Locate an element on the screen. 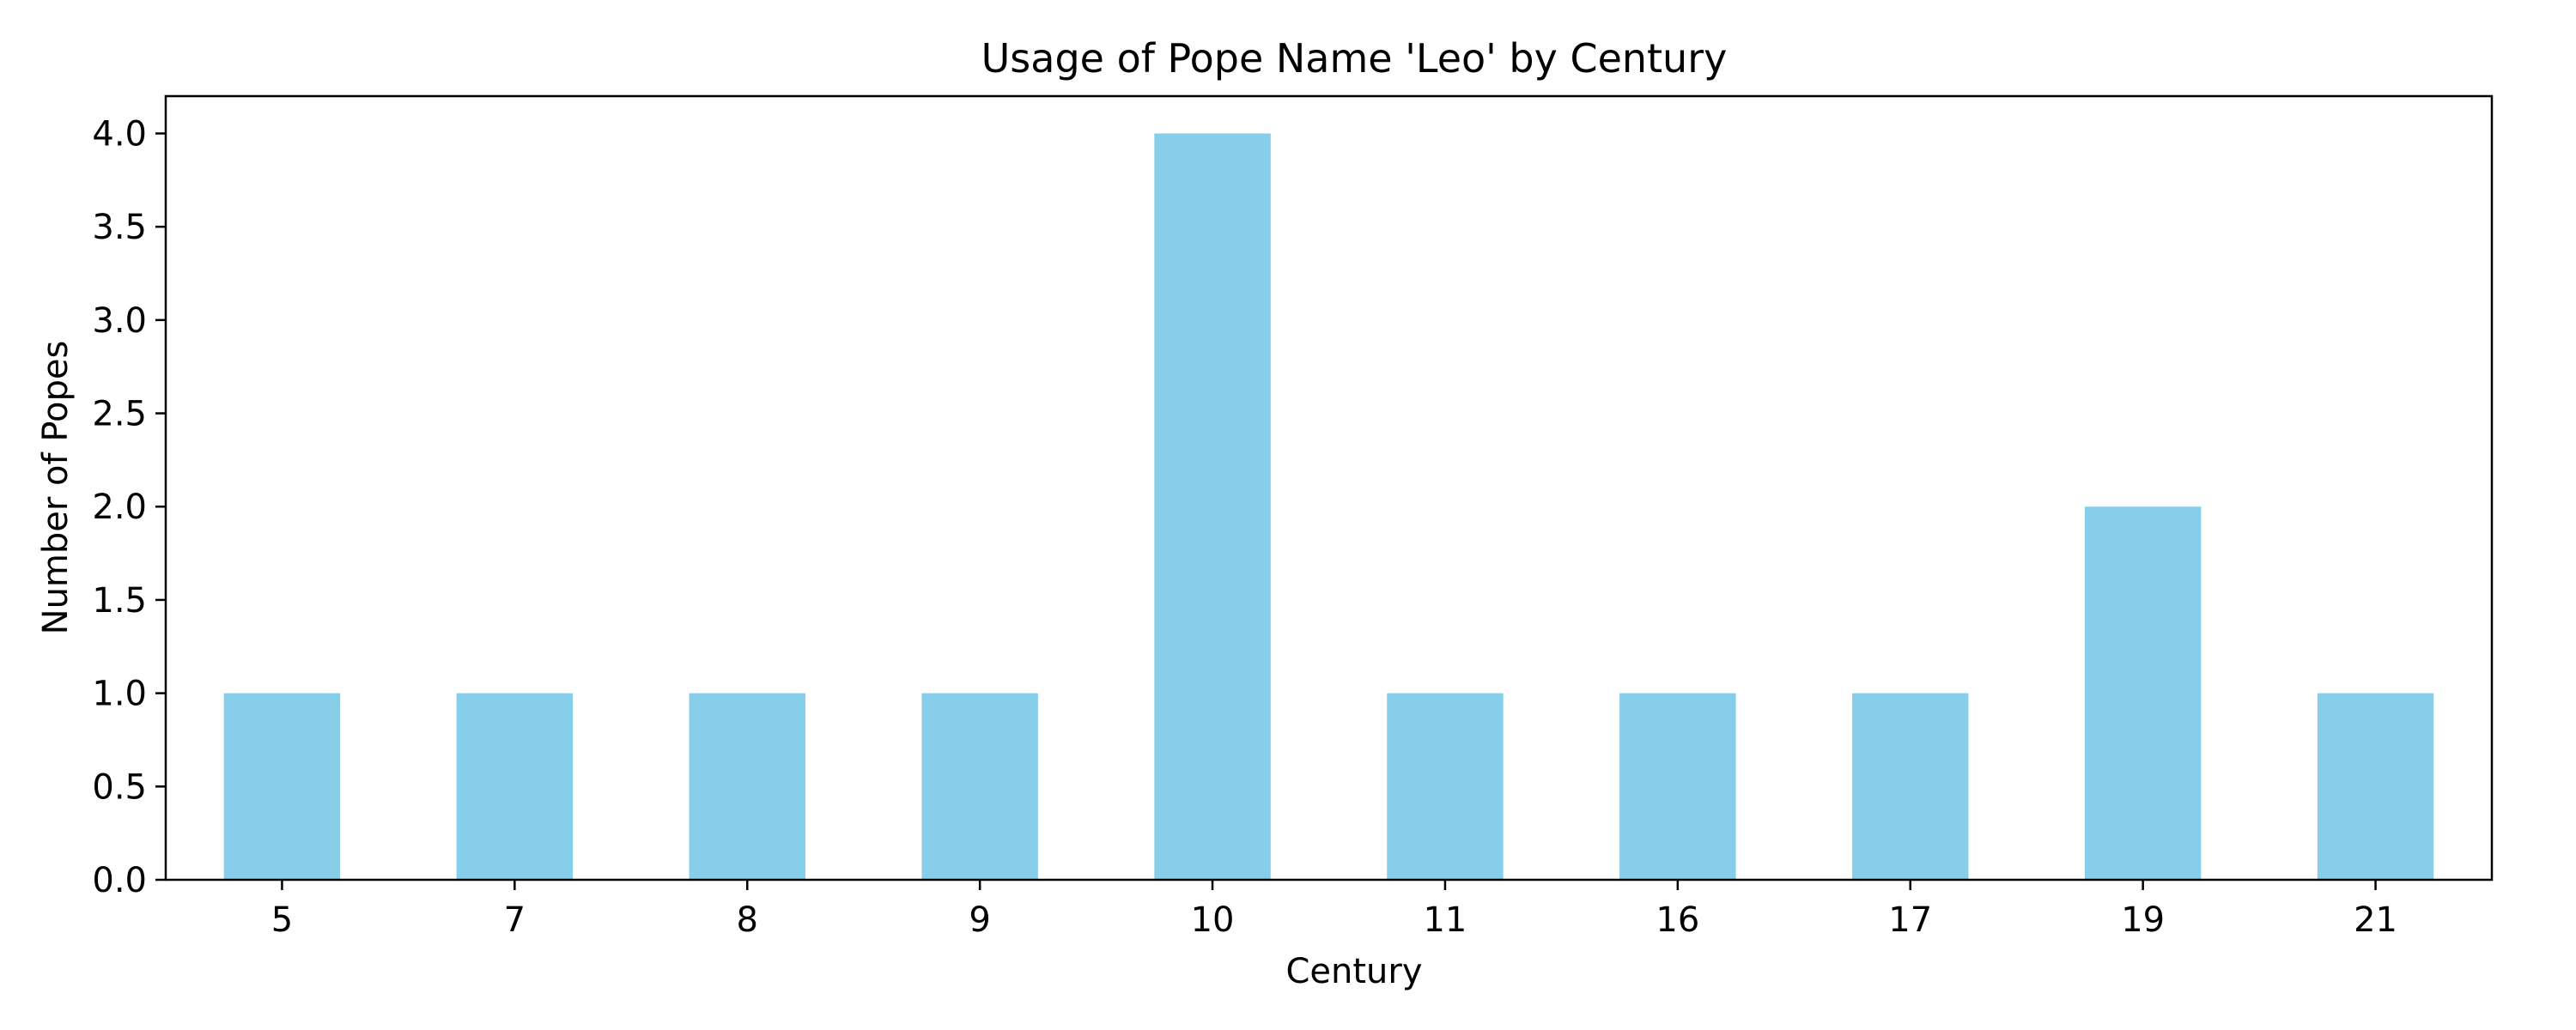 This screenshot has width=2576, height=1030. y-tick-label: 0.5 is located at coordinates (119, 787).